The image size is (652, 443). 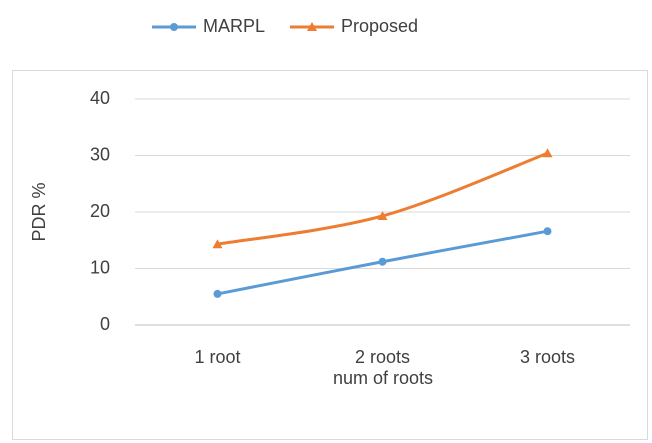 I want to click on y-tick-label: 40, so click(x=100, y=98).